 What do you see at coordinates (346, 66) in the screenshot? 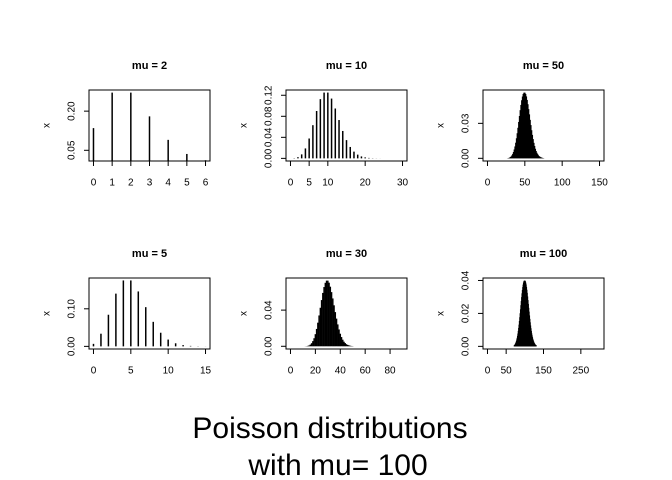
I see `panel-title: mu = 10` at bounding box center [346, 66].